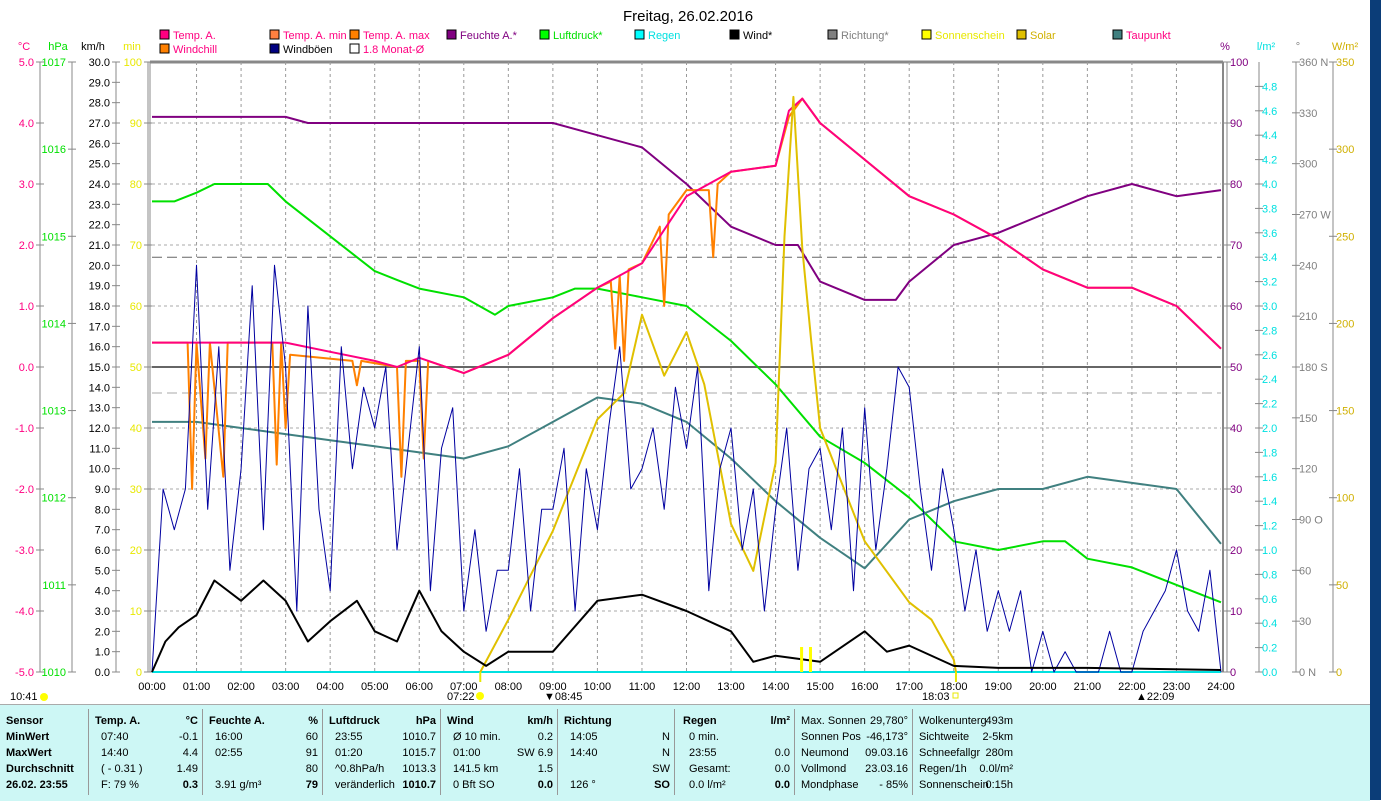 Image resolution: width=1381 pixels, height=801 pixels. I want to click on axis-tick-label-solar: 350, so click(1345, 63).